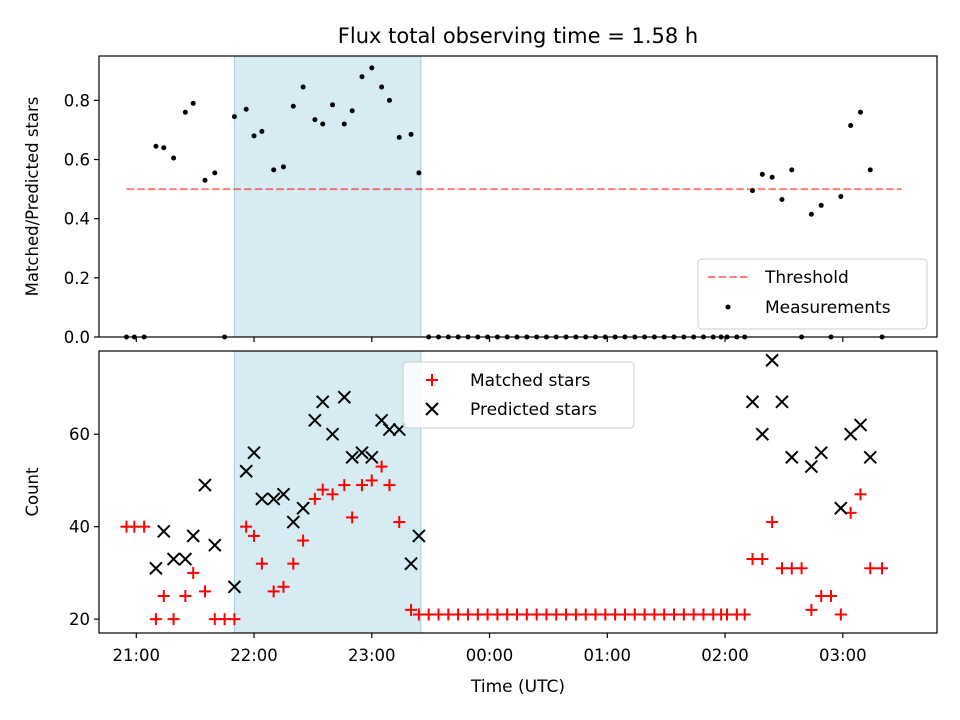 This screenshot has width=960, height=720. Describe the element at coordinates (518, 395) in the screenshot. I see `count-legend-box` at that location.